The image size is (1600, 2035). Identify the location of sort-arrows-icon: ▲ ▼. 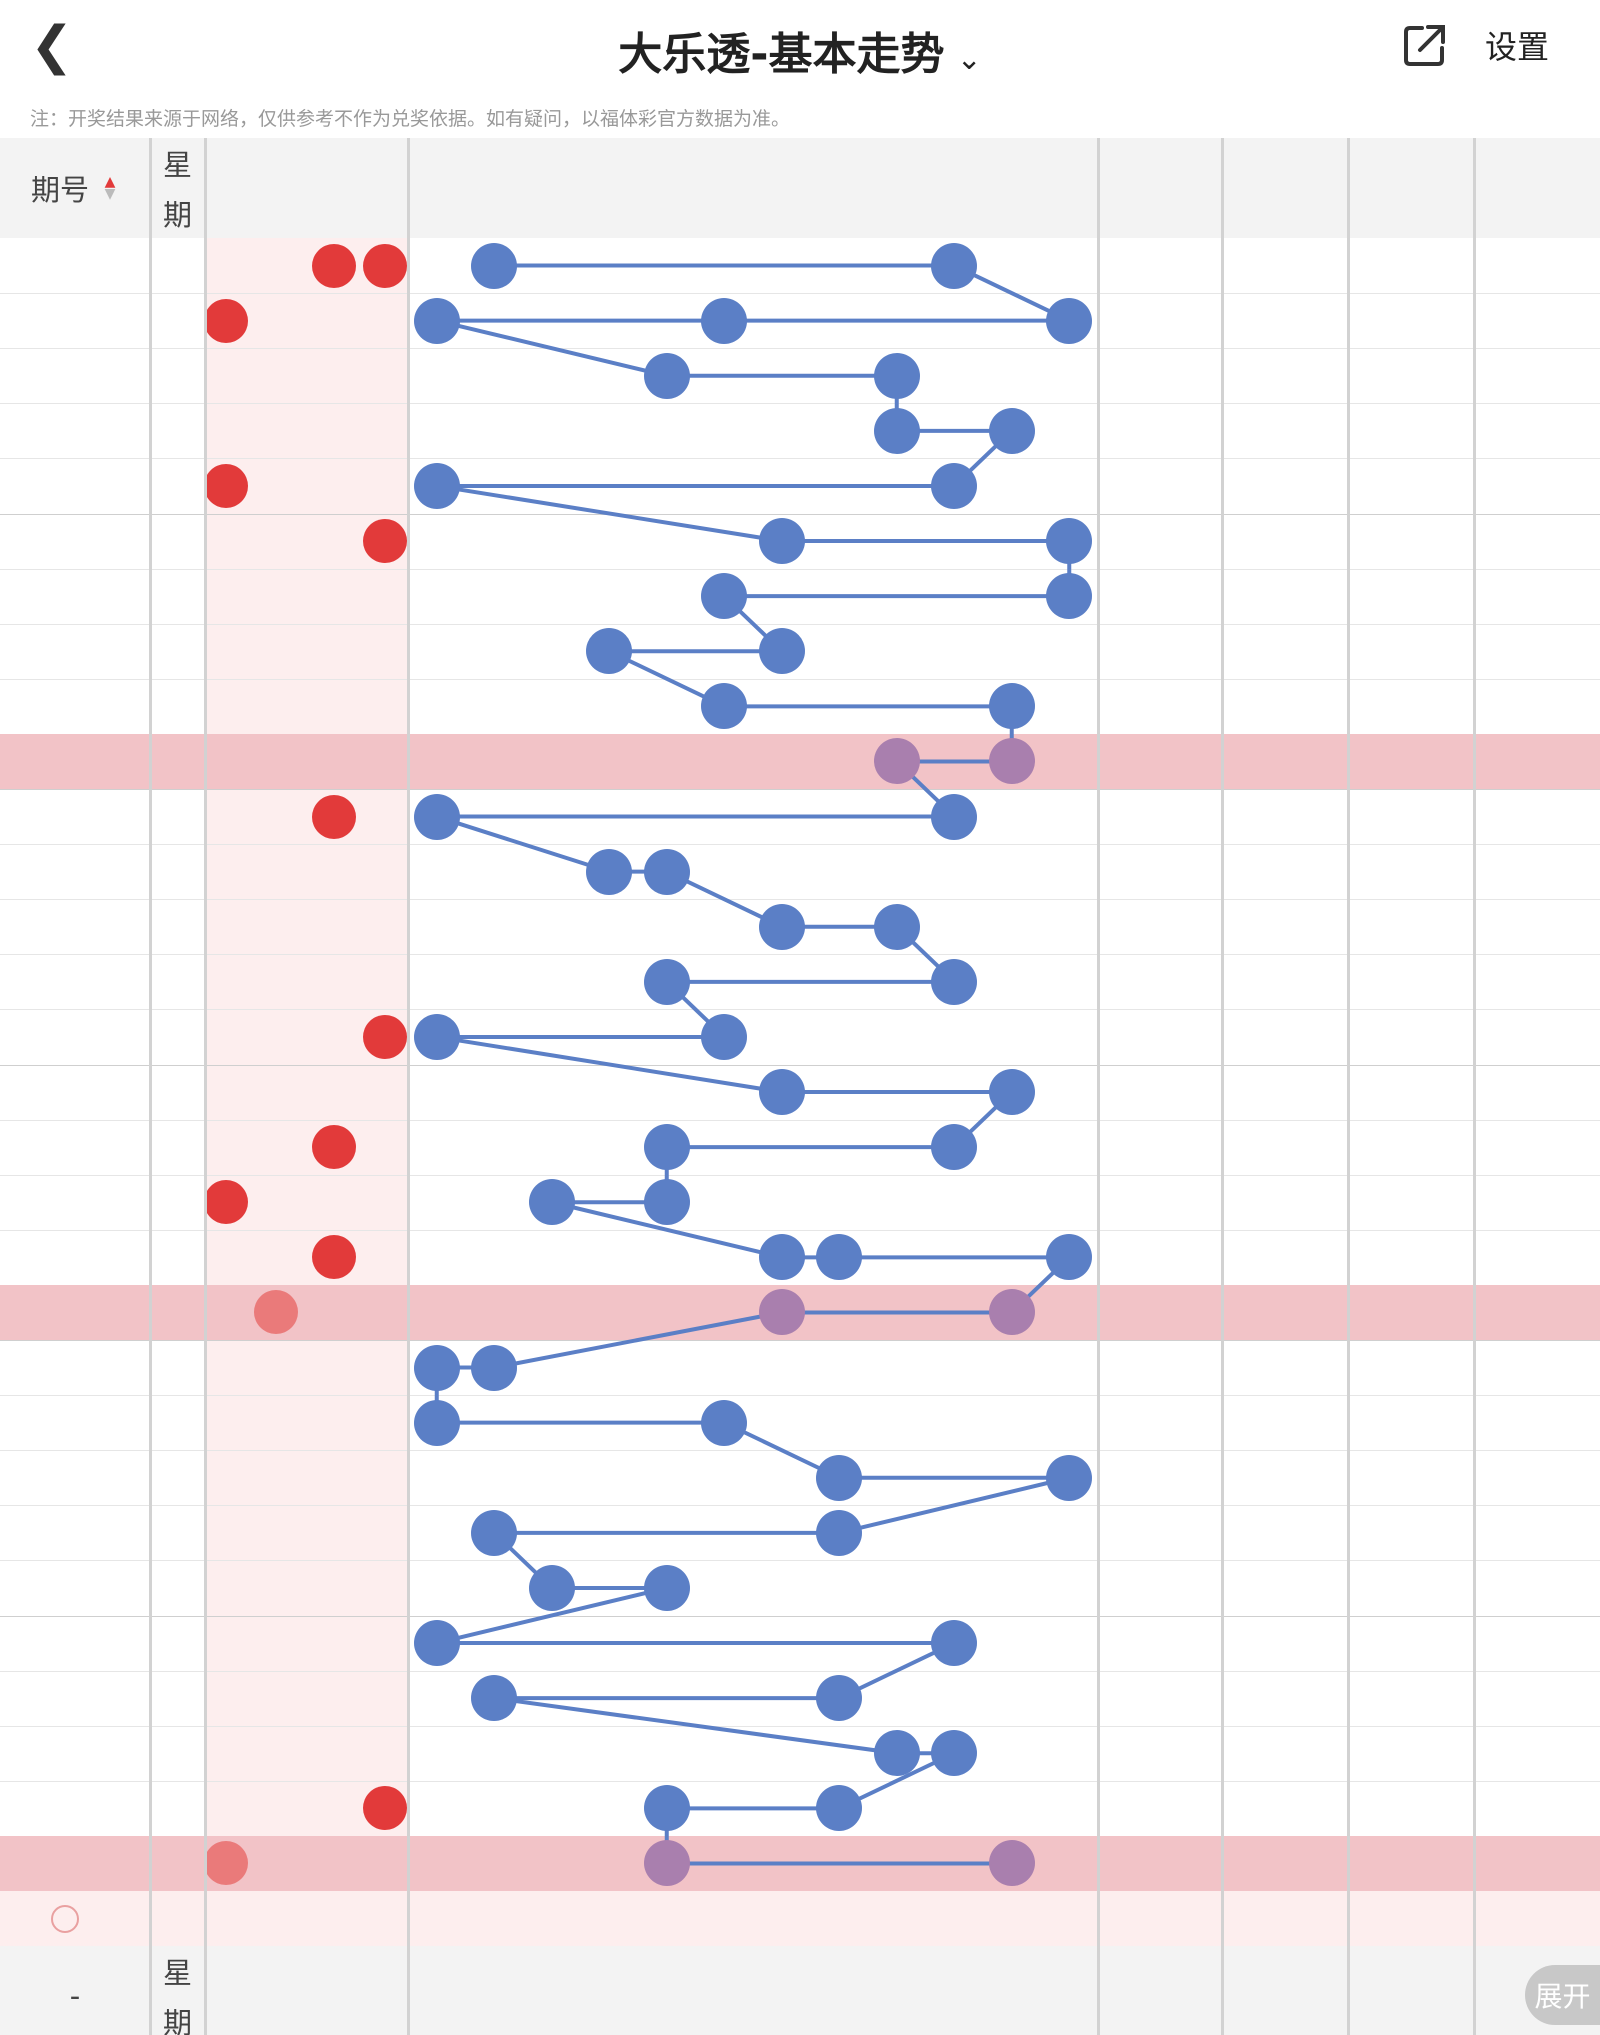
(110, 188).